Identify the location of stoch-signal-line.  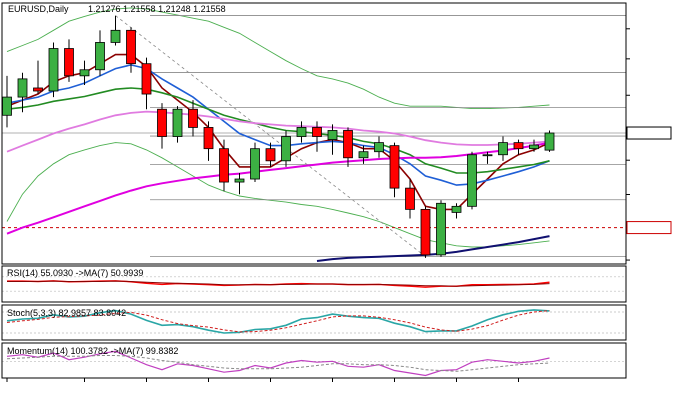
(278, 321).